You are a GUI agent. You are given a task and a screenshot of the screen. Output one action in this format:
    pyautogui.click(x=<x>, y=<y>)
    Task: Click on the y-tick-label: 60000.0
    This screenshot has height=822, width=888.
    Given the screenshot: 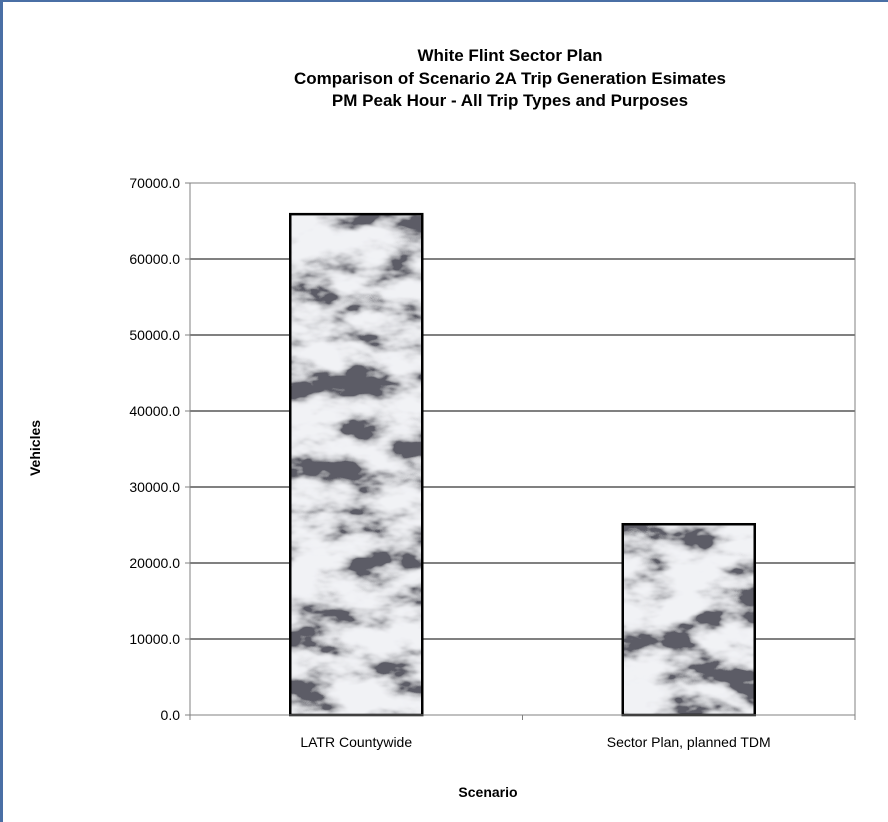 What is the action you would take?
    pyautogui.click(x=154, y=259)
    